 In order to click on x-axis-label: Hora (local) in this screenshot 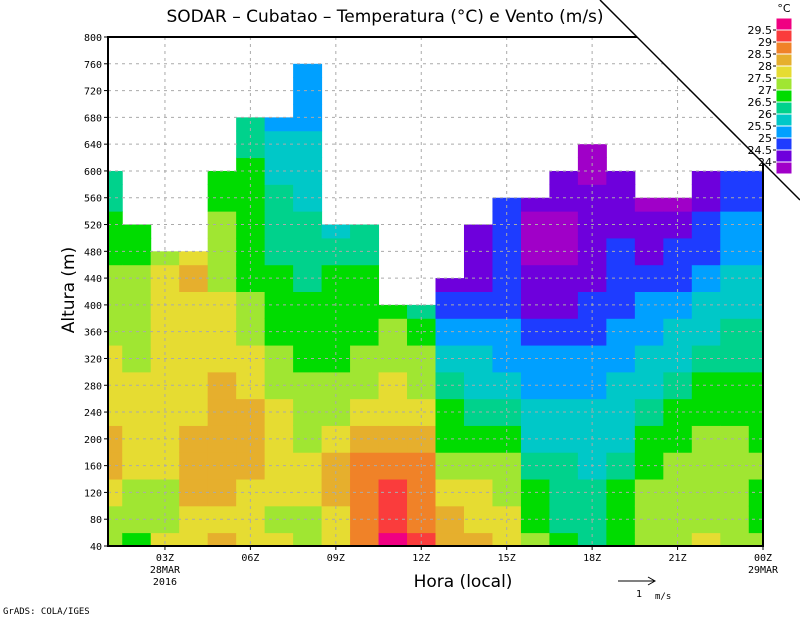, I will do `click(463, 582)`.